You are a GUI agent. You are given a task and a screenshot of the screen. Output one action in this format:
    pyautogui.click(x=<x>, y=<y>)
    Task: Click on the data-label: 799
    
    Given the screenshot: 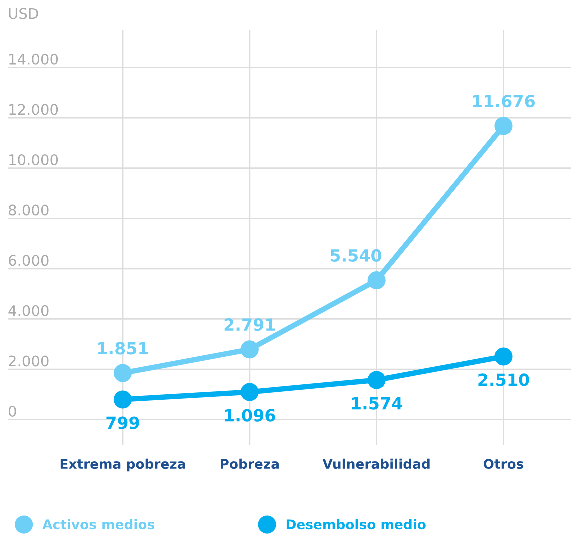 What is the action you would take?
    pyautogui.click(x=123, y=423)
    